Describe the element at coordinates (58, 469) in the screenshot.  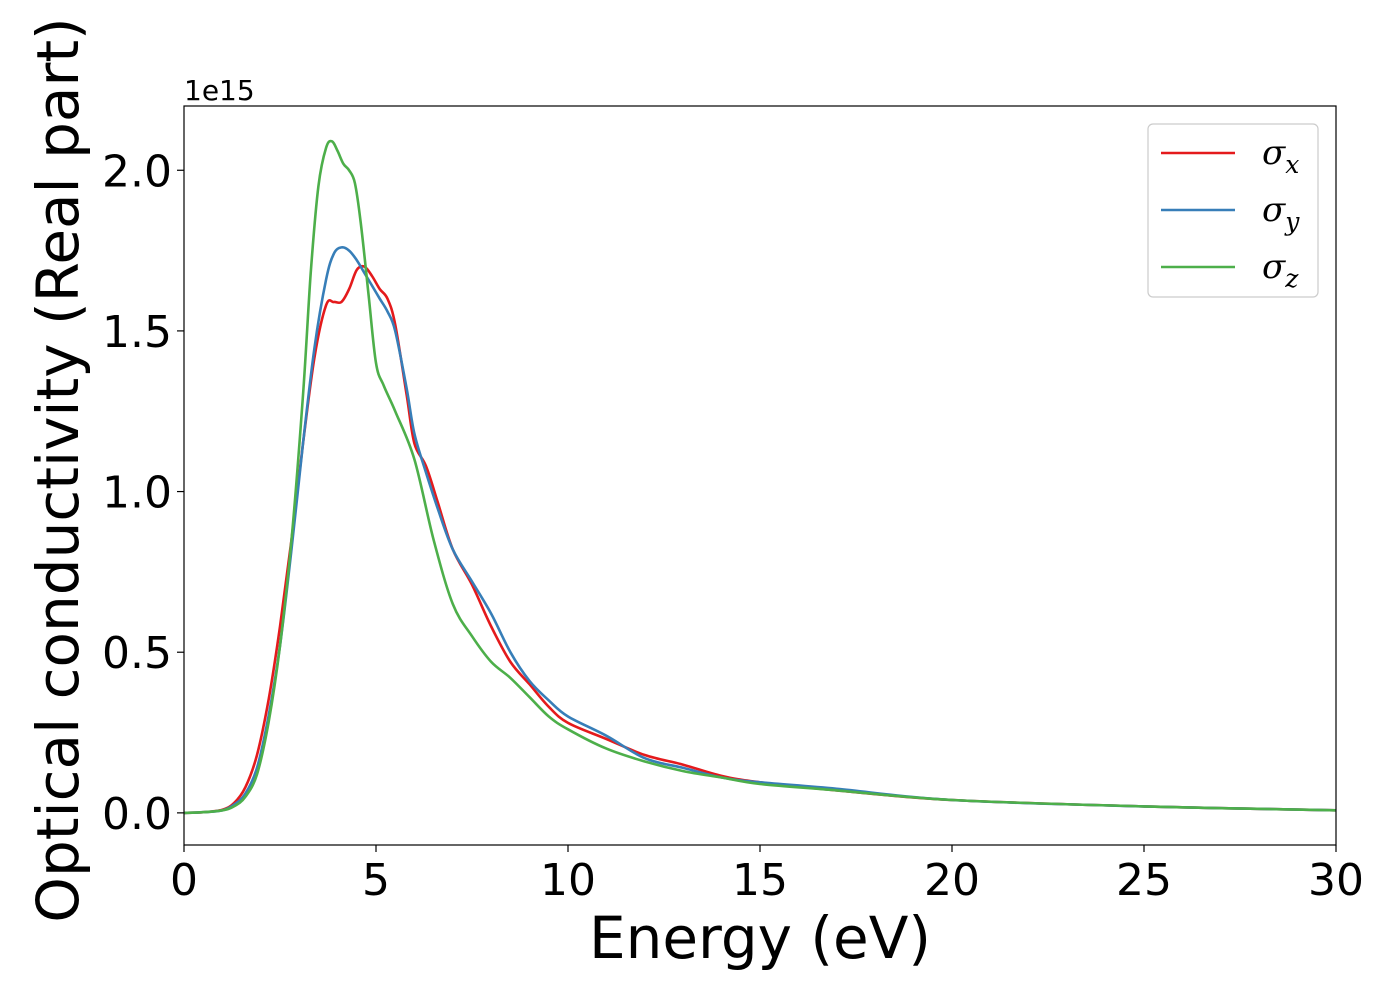
I see `y-axis-title: Optical conductivity (Real part)` at that location.